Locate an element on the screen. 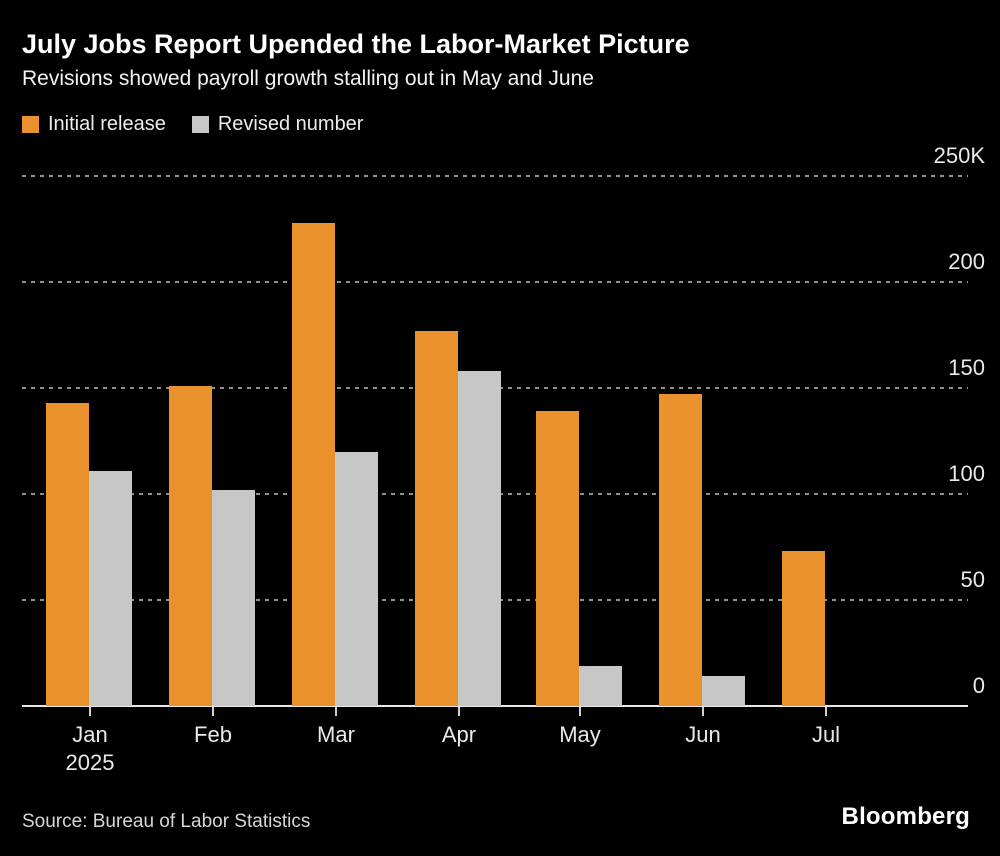 The image size is (1000, 856). bar-revised-feb is located at coordinates (233, 597).